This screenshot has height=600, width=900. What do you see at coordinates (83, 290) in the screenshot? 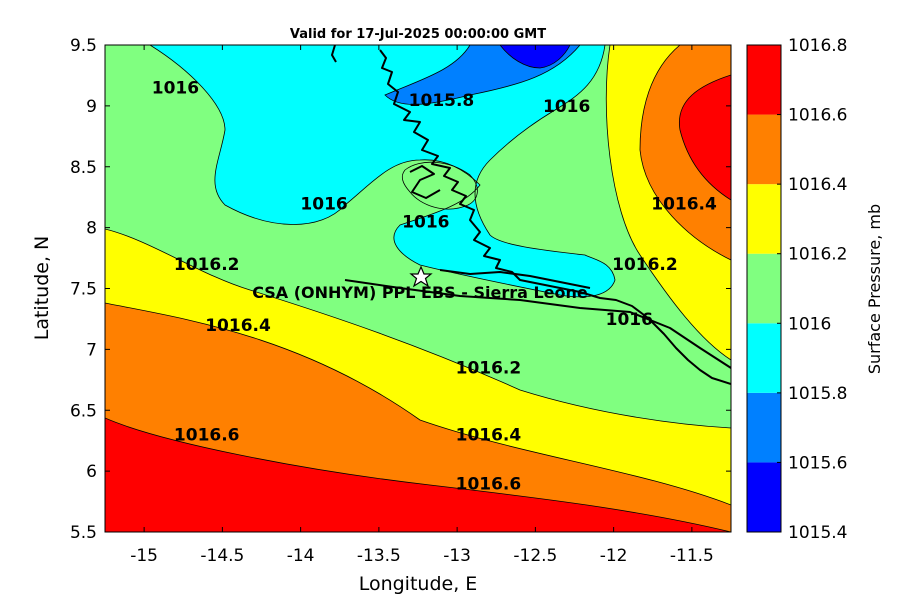
I see `y-tick-label: 7.5` at bounding box center [83, 290].